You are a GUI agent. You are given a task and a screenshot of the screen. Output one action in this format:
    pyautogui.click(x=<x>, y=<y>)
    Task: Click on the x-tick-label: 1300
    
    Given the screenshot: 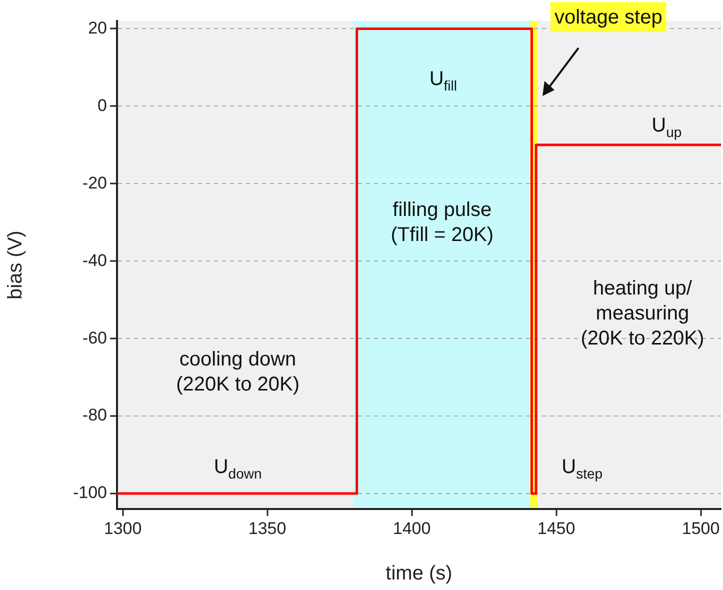 What is the action you would take?
    pyautogui.click(x=123, y=528)
    